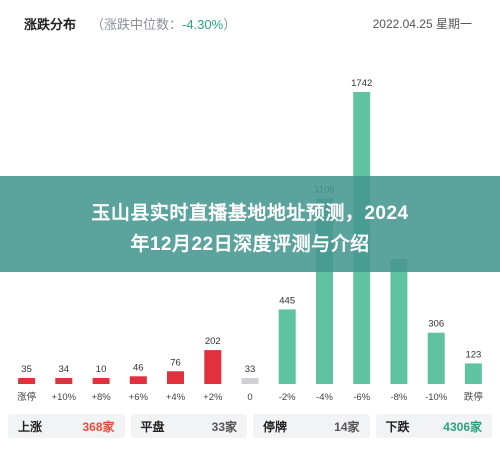  I want to click on x-tick-label-0: 涨停, so click(27, 397).